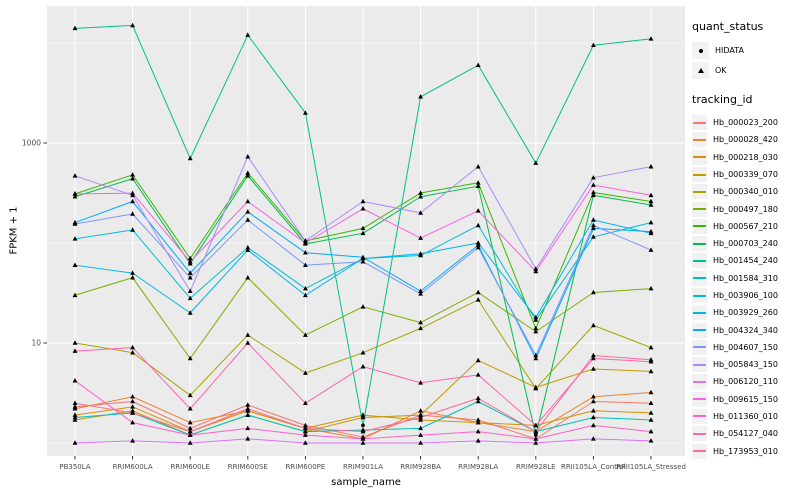 The image size is (800, 500). What do you see at coordinates (700, 70) in the screenshot?
I see `triangle-marker-icon` at bounding box center [700, 70].